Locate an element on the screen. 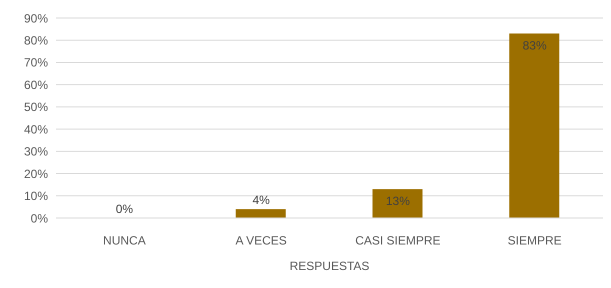  y-tick-label: 10% is located at coordinates (36, 196).